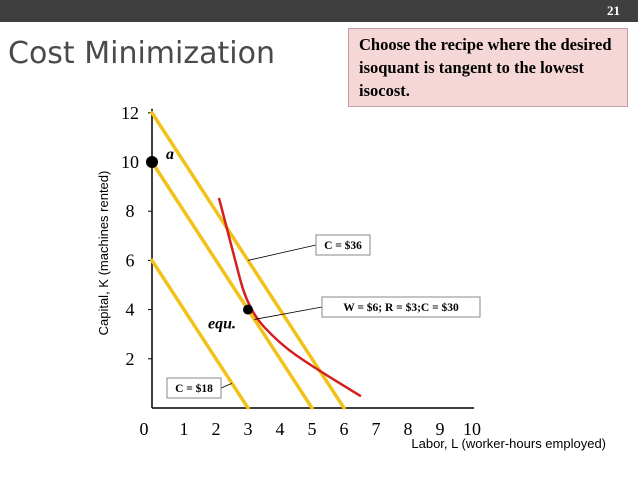 This screenshot has width=638, height=479. Describe the element at coordinates (130, 359) in the screenshot. I see `y-tick-label: 2` at that location.